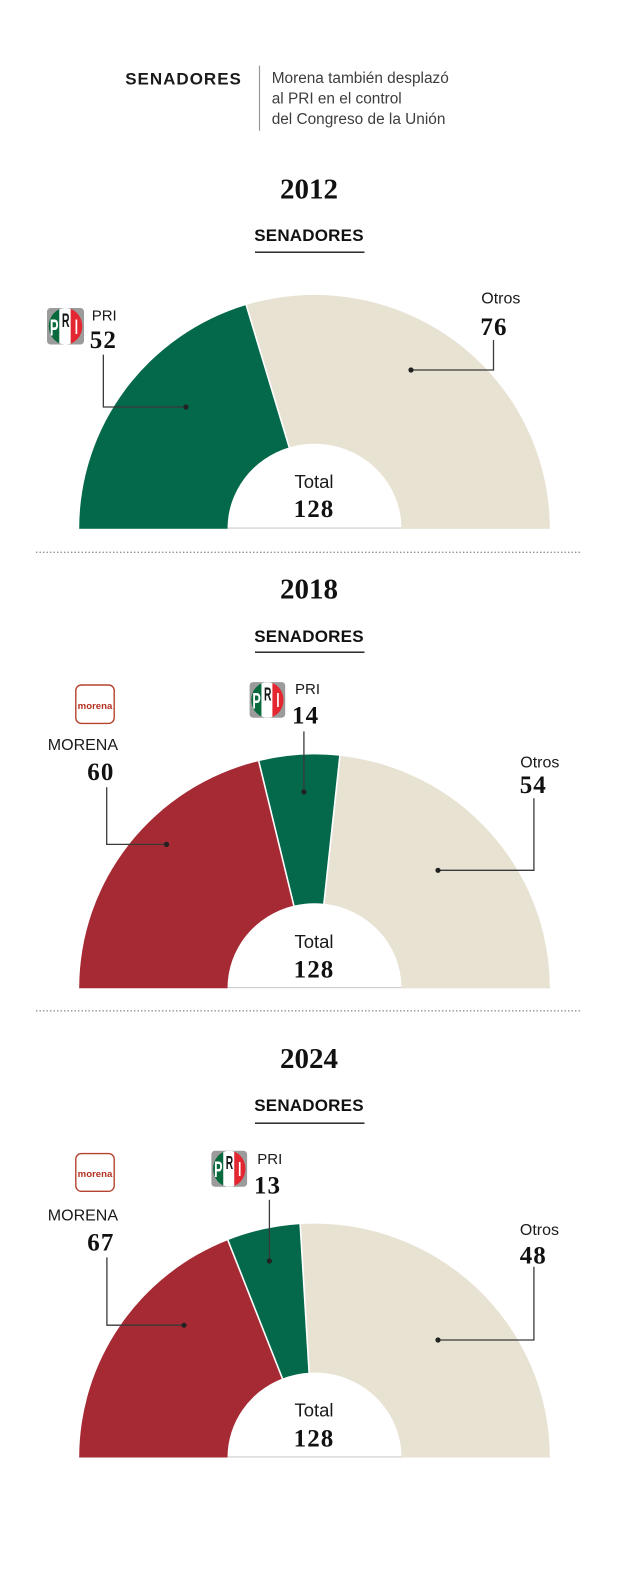 The width and height of the screenshot is (618, 1574). Describe the element at coordinates (533, 785) in the screenshot. I see `svg-text: 54` at that location.